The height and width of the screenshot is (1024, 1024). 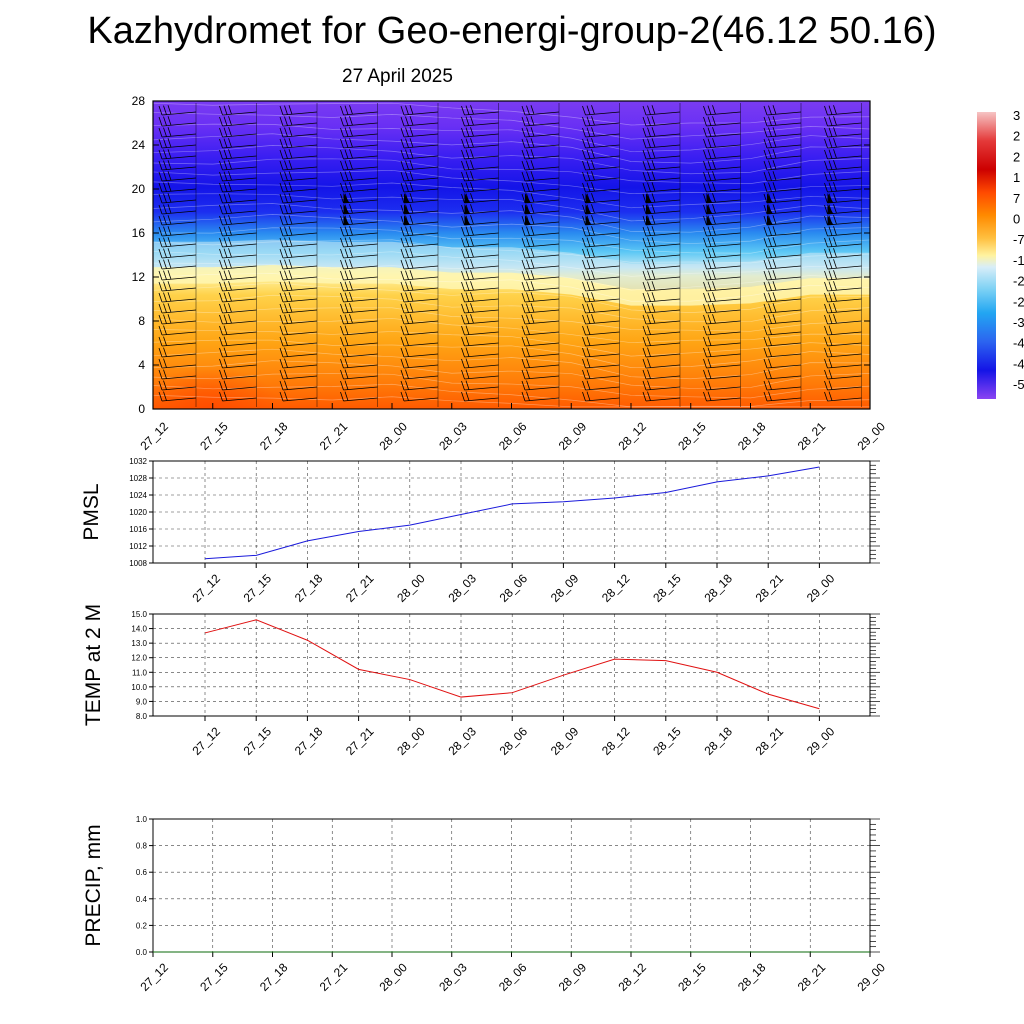 I want to click on y-tick-label: 13.0, so click(x=139, y=643).